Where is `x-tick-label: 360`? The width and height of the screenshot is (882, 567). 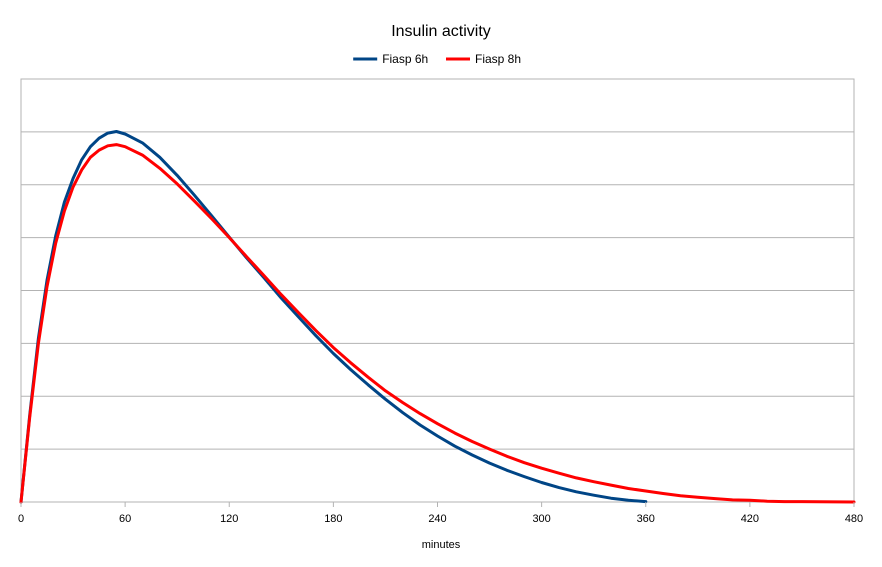 x-tick-label: 360 is located at coordinates (646, 519).